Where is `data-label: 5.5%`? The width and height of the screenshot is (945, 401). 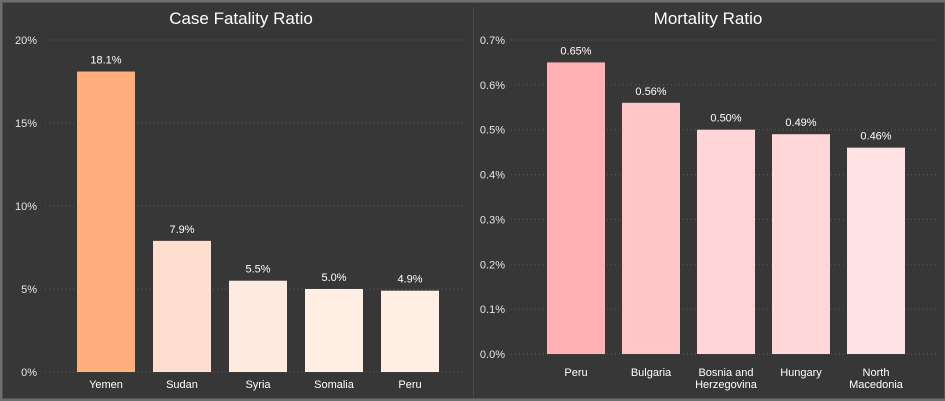 data-label: 5.5% is located at coordinates (257, 270).